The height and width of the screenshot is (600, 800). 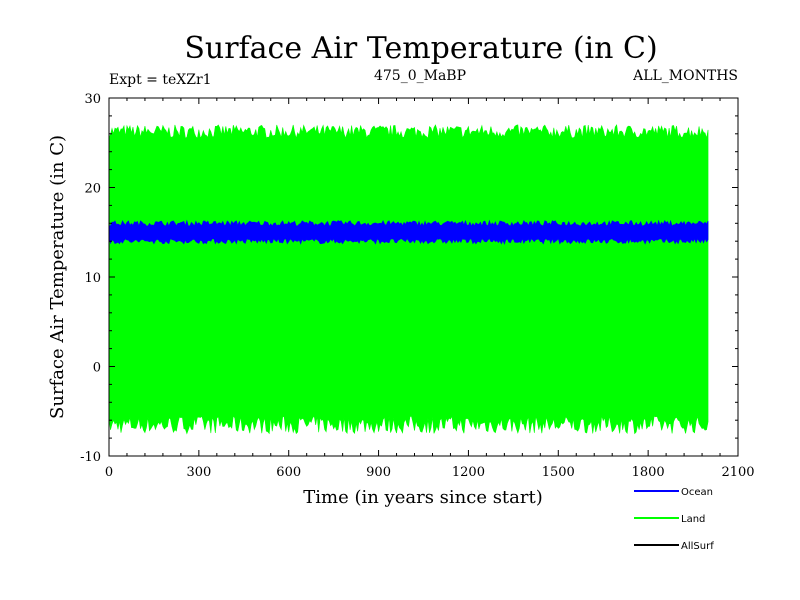 I want to click on chart-title: Surface Air Temperature (in C), so click(x=420, y=48).